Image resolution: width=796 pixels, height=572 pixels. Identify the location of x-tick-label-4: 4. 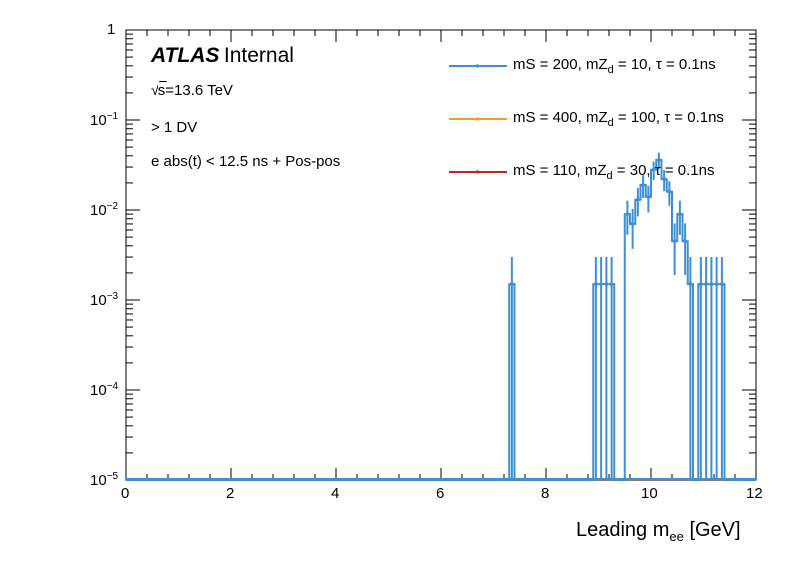
(335, 493).